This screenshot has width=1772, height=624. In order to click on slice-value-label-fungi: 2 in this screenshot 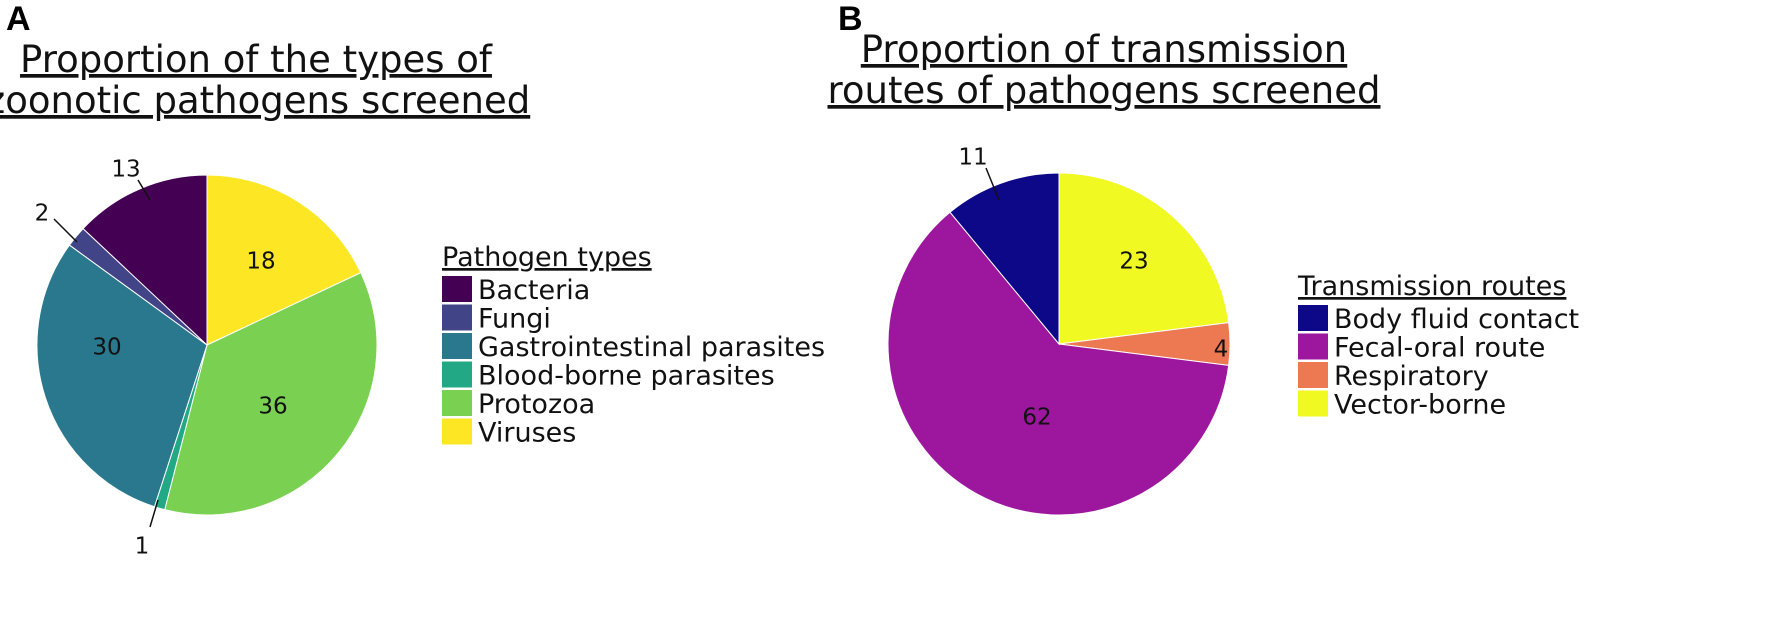, I will do `click(42, 214)`.